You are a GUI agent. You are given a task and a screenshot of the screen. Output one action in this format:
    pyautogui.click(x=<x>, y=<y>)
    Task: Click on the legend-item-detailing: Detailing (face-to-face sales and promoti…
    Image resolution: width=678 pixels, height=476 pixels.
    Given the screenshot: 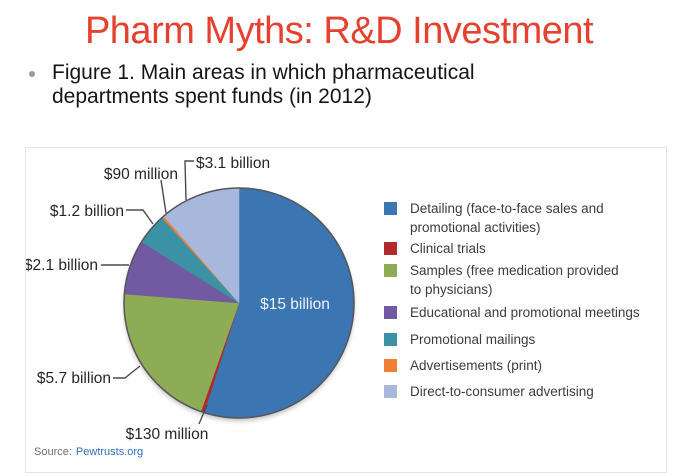 What is the action you would take?
    pyautogui.click(x=494, y=218)
    